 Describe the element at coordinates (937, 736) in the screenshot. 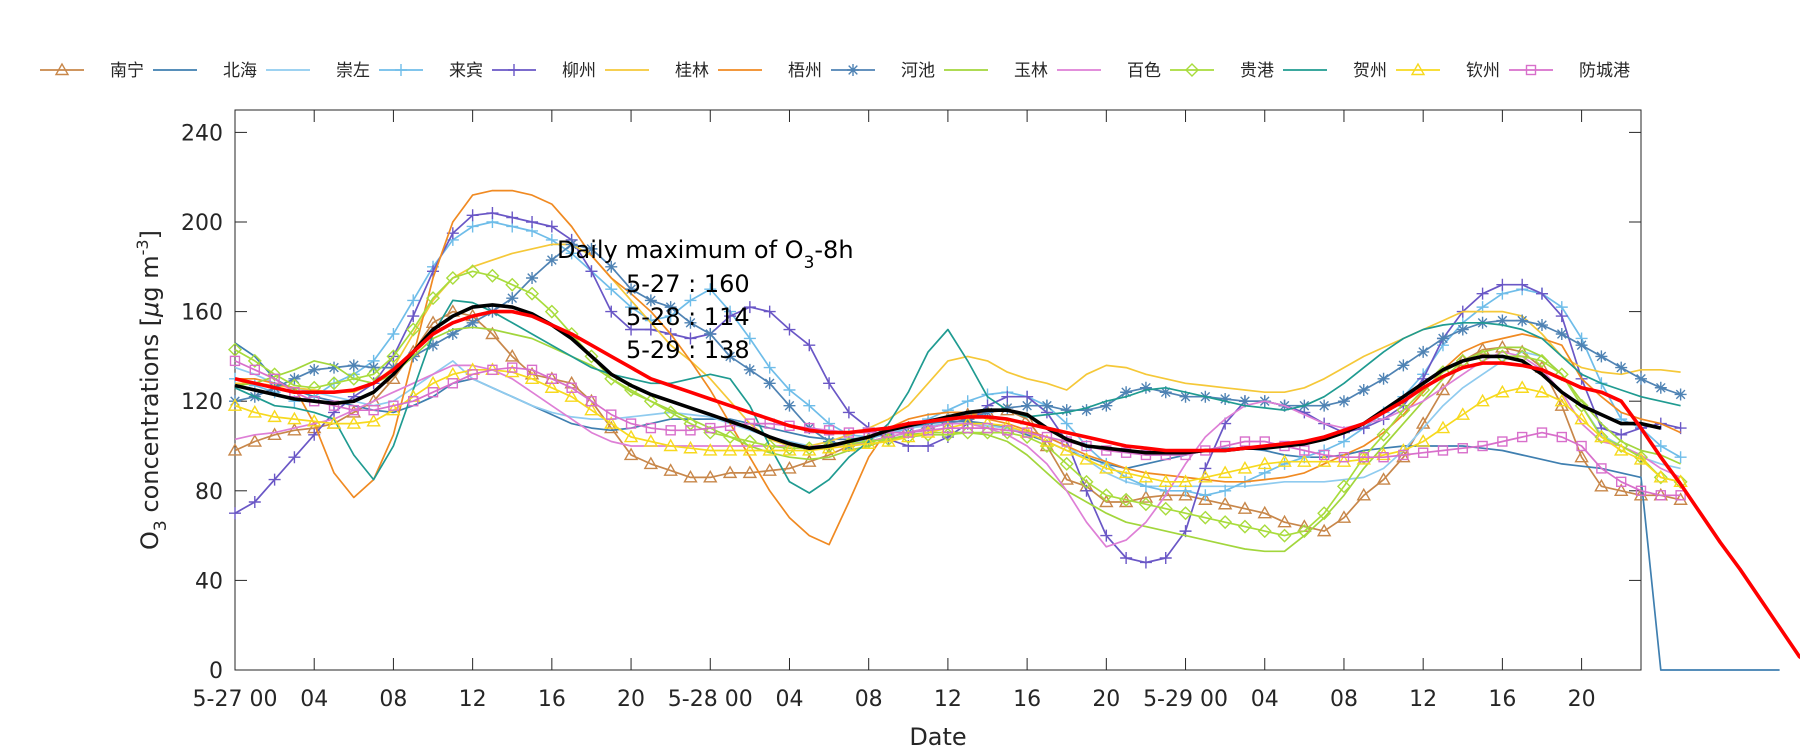

I see `x-axis-title: Date` at that location.